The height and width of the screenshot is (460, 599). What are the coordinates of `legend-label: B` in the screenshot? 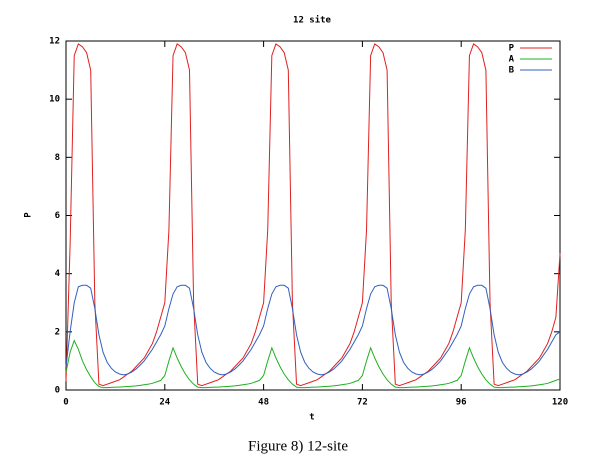 It's located at (512, 71).